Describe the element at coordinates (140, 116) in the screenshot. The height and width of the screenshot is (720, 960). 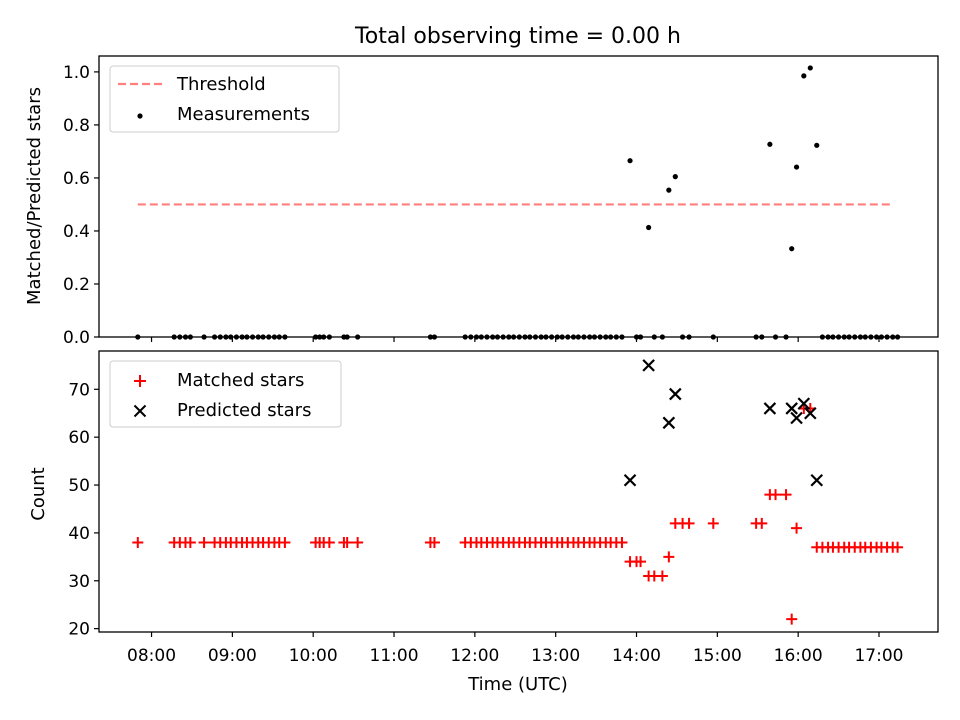
I see `legend-measurements-swatch` at that location.